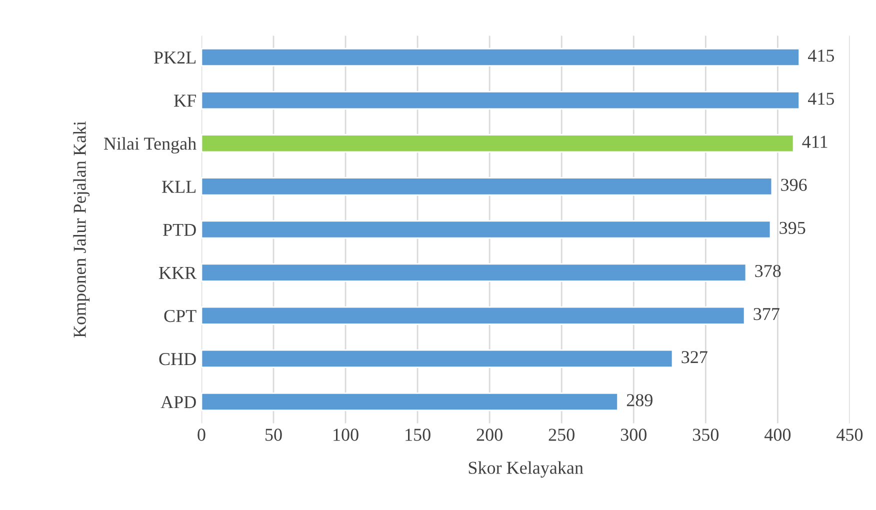 The width and height of the screenshot is (876, 510). Describe the element at coordinates (561, 434) in the screenshot. I see `x-tick-label: 250` at that location.